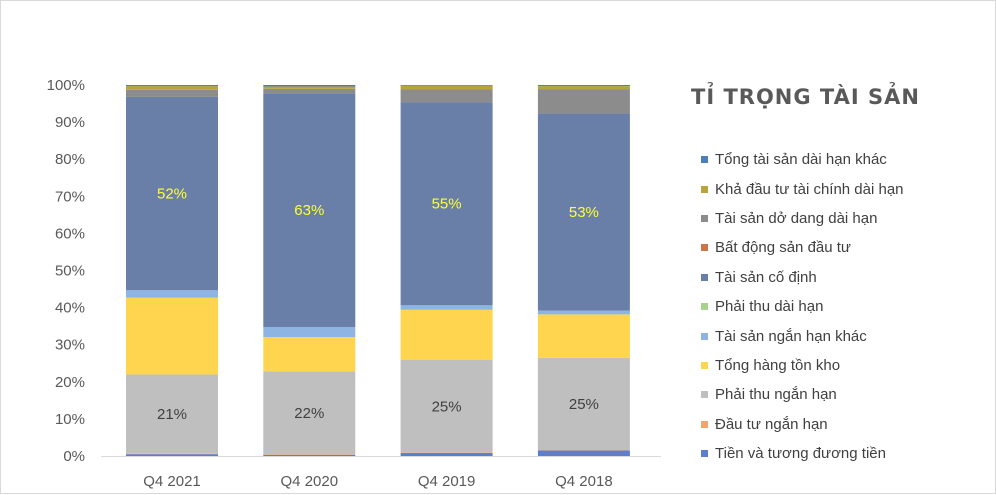 The image size is (996, 495). Describe the element at coordinates (70, 159) in the screenshot. I see `y-tick-label: 80%` at that location.